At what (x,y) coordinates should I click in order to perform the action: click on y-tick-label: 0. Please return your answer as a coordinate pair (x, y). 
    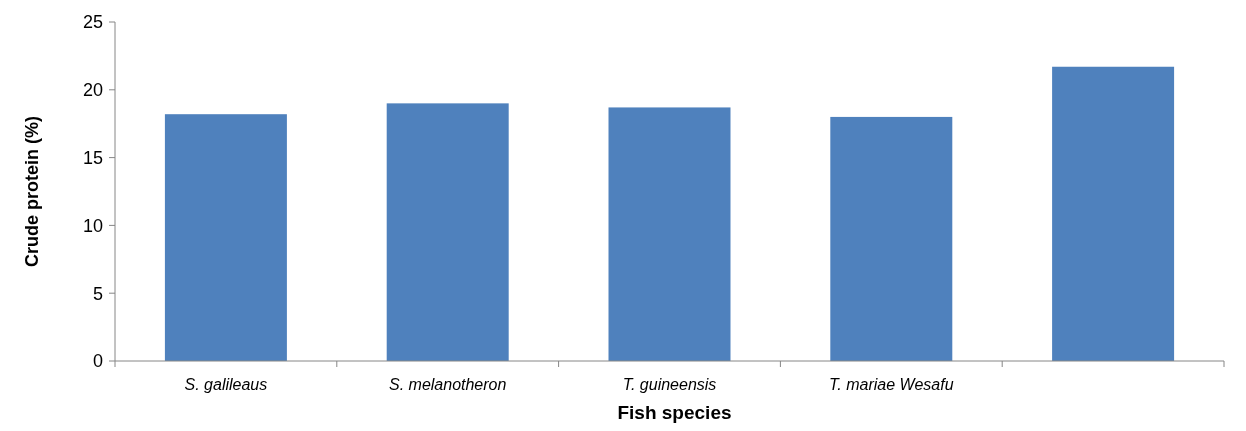
    Looking at the image, I should click on (97, 361).